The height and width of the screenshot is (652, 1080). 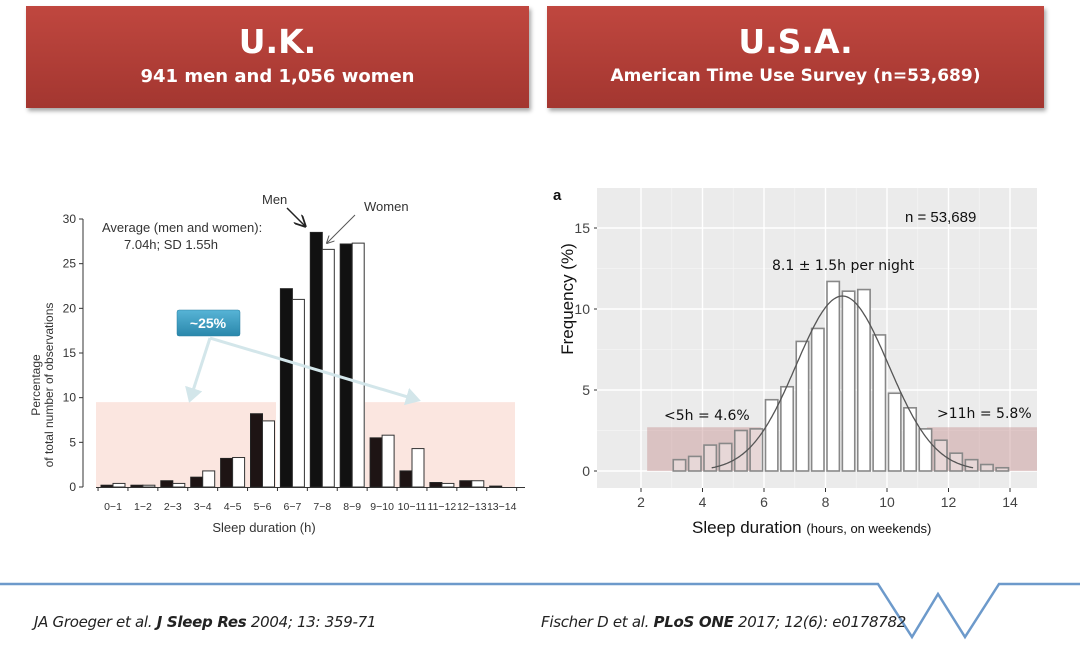 What do you see at coordinates (70, 264) in the screenshot?
I see `uk-y-tick-label: 25` at bounding box center [70, 264].